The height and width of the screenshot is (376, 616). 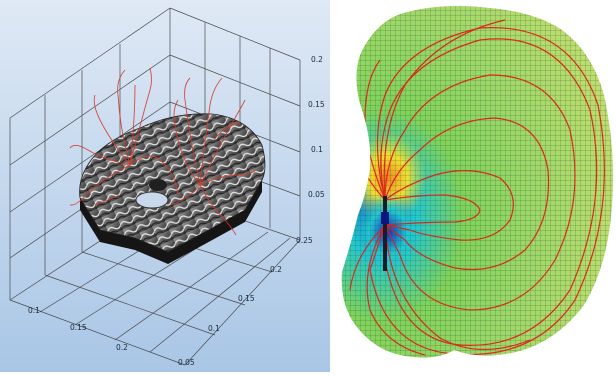 What do you see at coordinates (214, 328) in the screenshot?
I see `y-tick-label: 0.1` at bounding box center [214, 328].